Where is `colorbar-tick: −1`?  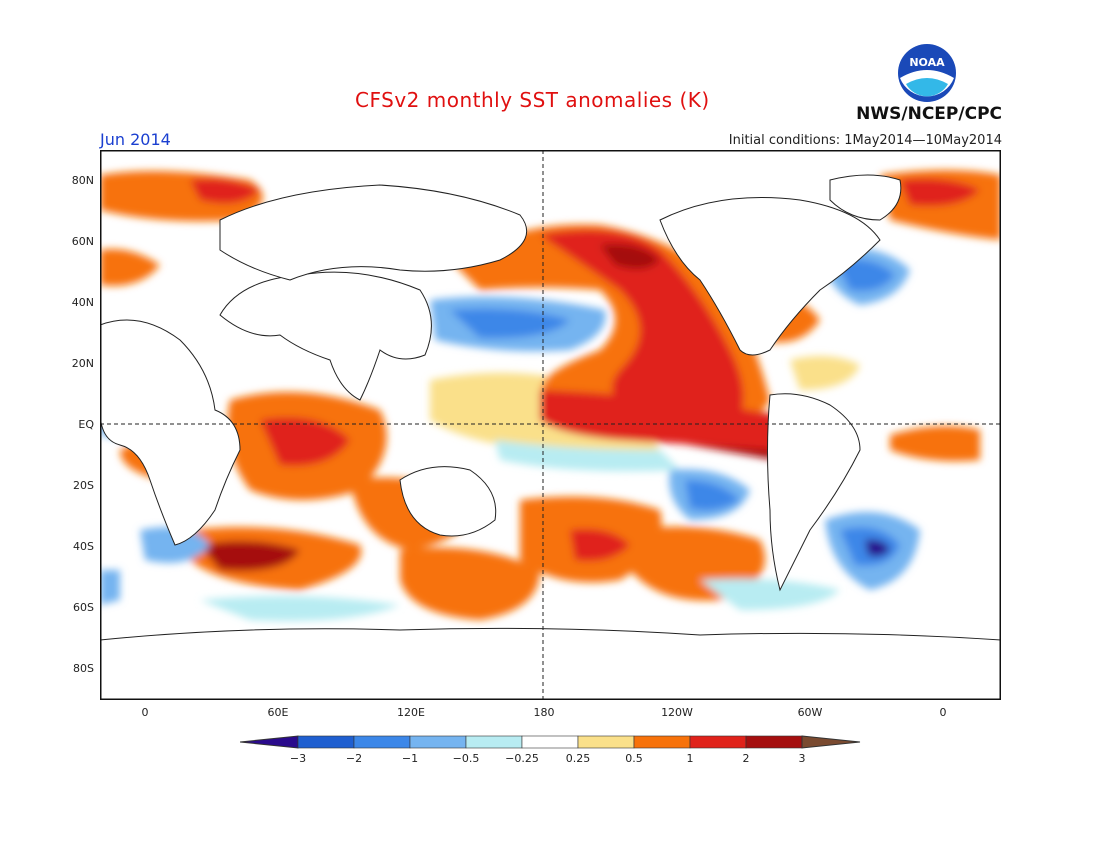
colorbar-tick: −1 is located at coordinates (410, 758).